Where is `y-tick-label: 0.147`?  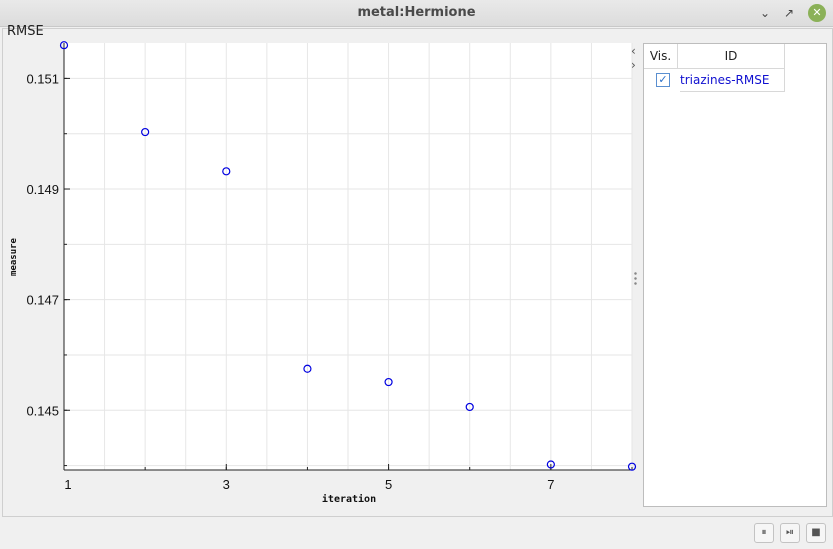
y-tick-label: 0.147 is located at coordinates (42, 300).